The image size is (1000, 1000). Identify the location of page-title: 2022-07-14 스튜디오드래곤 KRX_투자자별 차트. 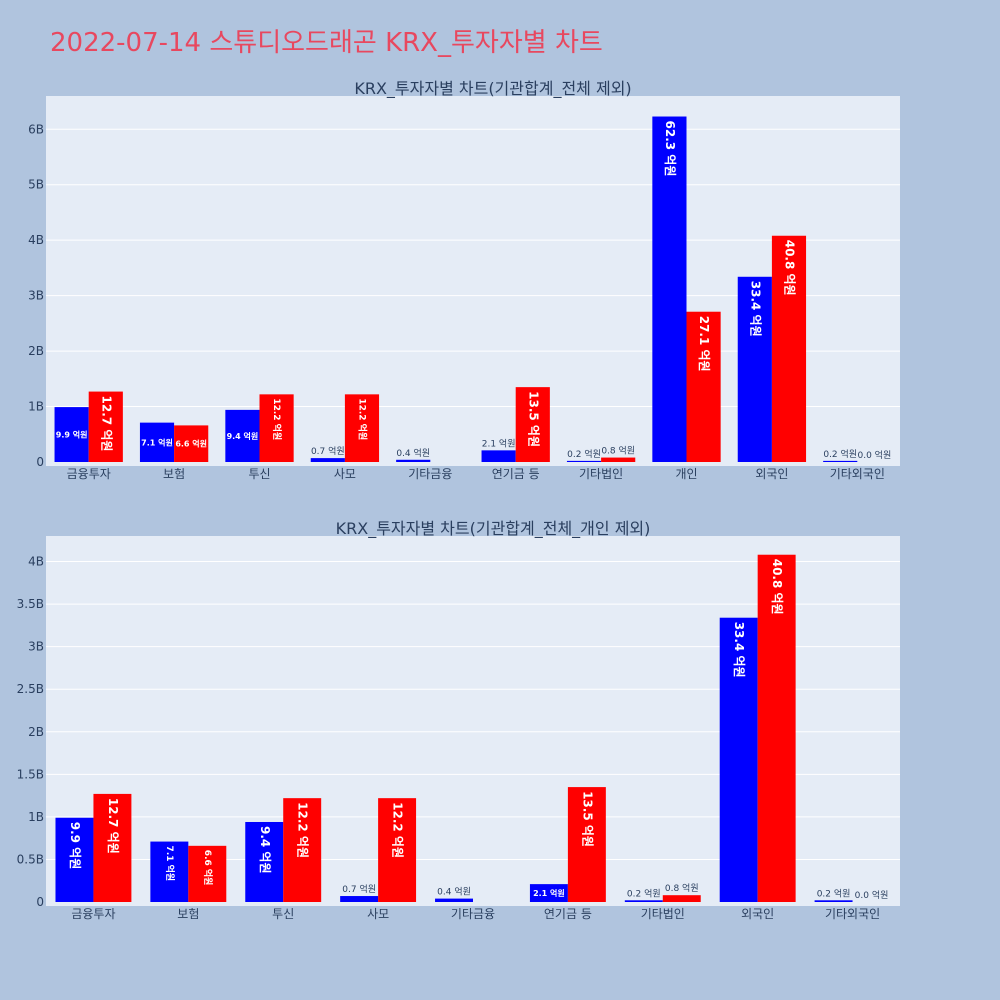
(326, 43).